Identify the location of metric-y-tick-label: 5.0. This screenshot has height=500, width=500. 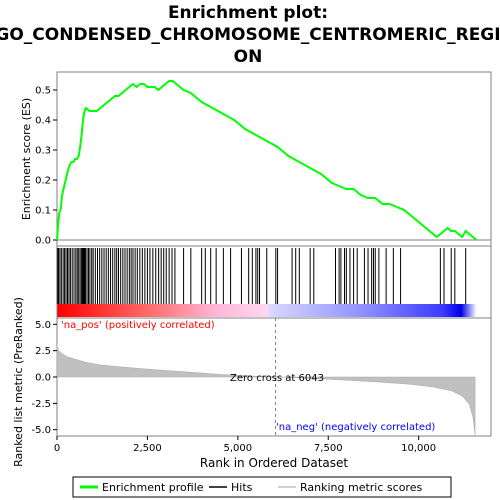
(43, 325).